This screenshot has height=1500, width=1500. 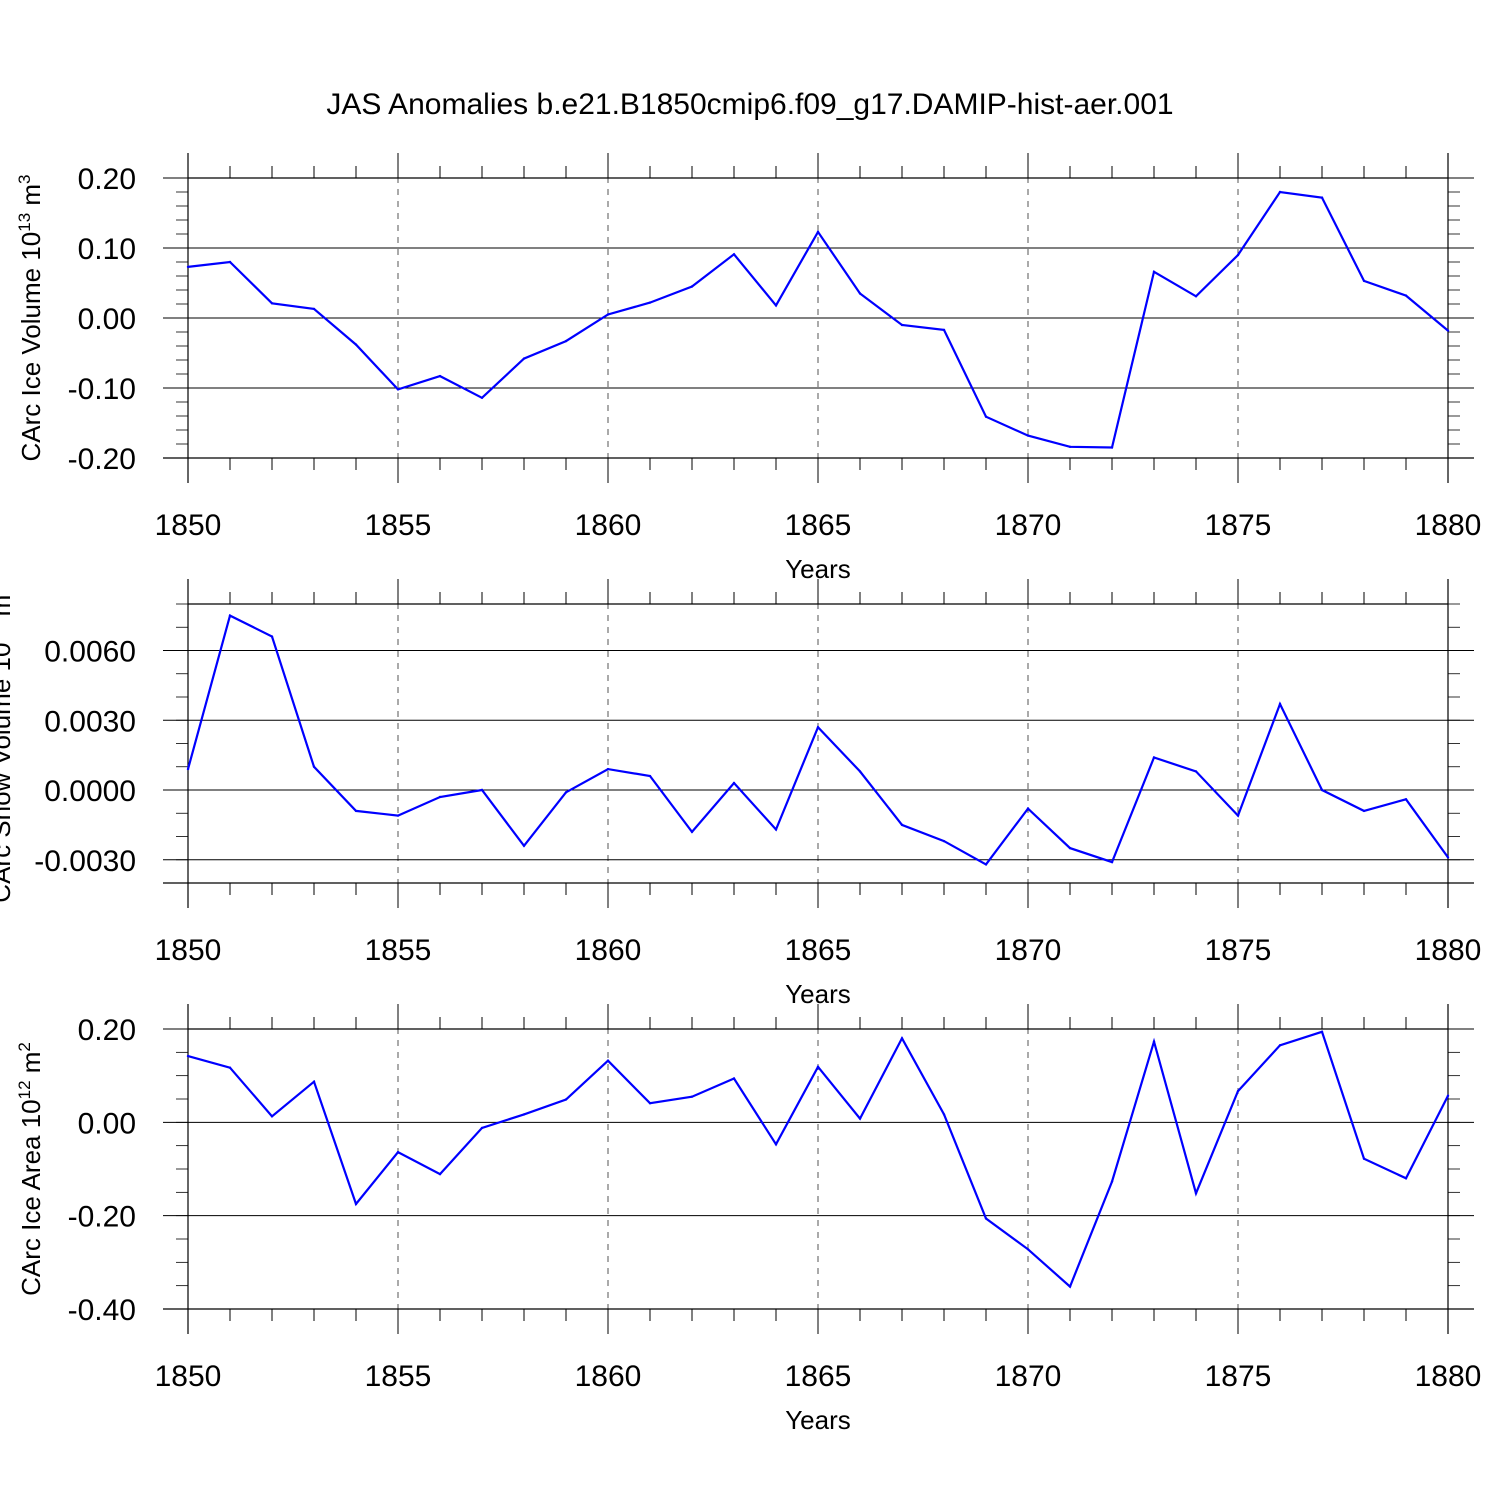 What do you see at coordinates (90, 721) in the screenshot?
I see `y-tick-label: 0.0030` at bounding box center [90, 721].